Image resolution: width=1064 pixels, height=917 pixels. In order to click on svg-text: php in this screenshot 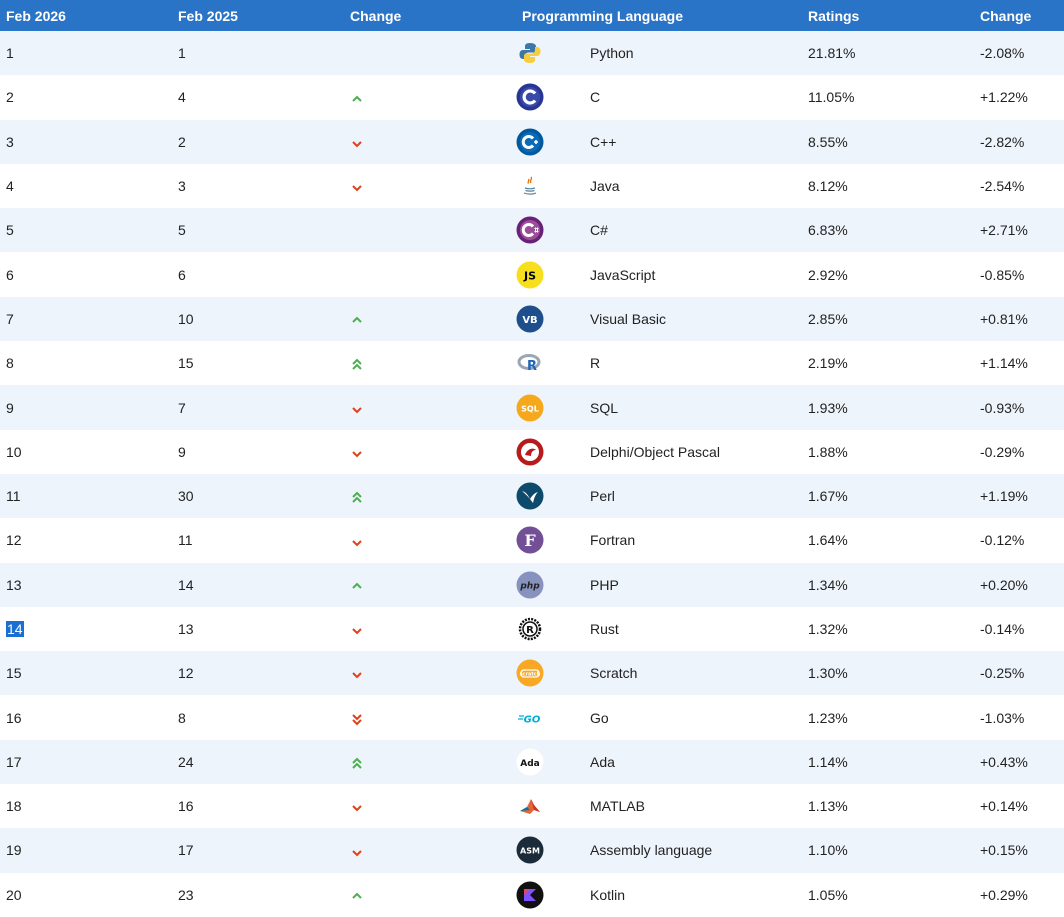, I will do `click(529, 586)`.